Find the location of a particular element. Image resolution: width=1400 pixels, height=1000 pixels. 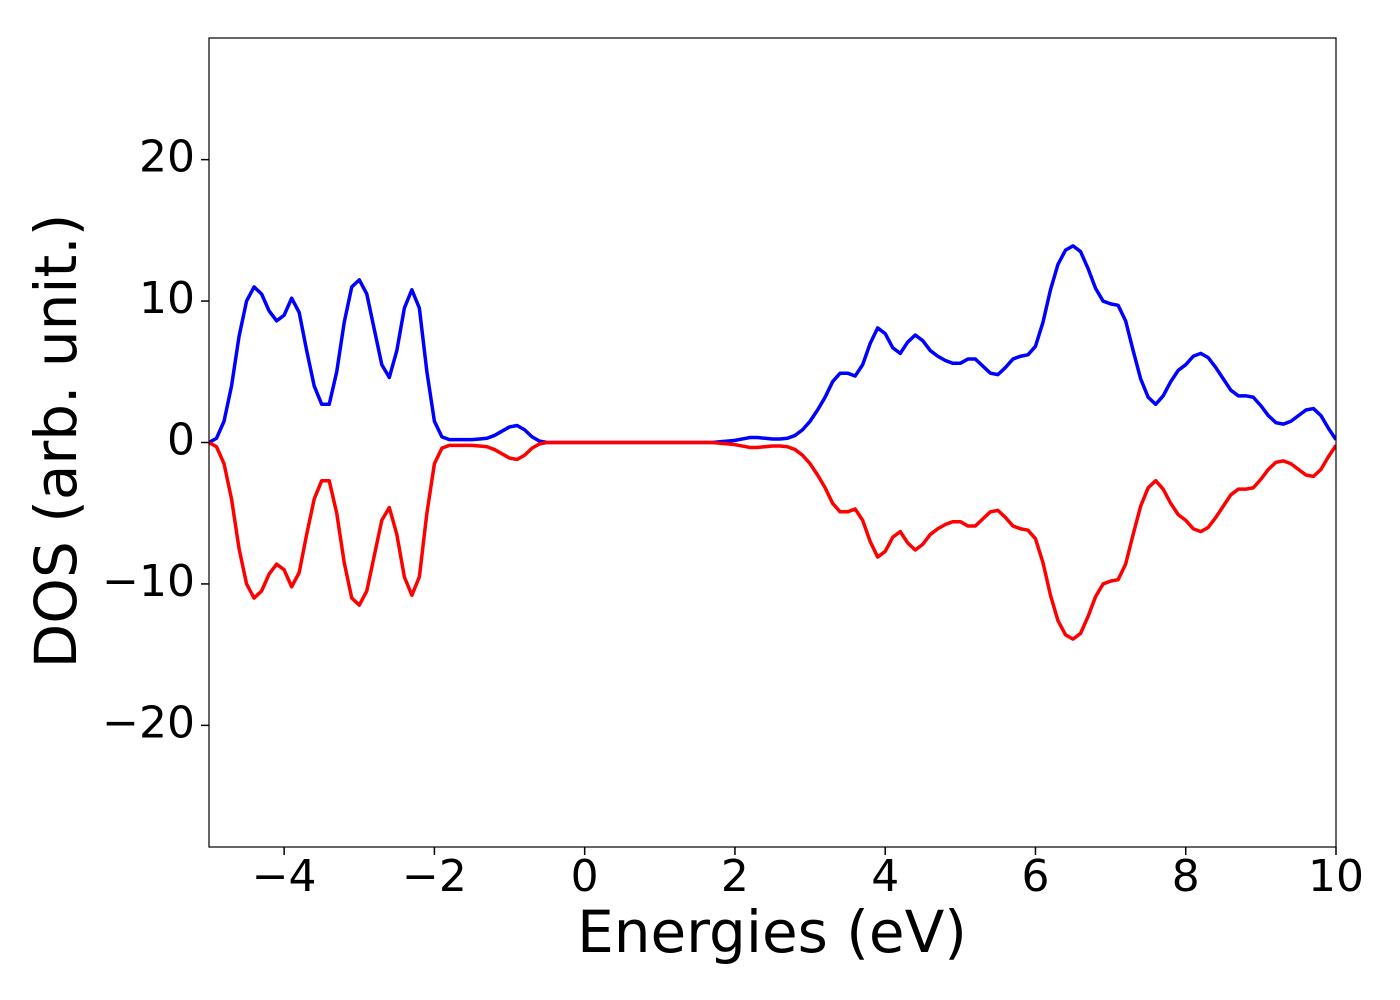

y-tick-label: 0 is located at coordinates (181, 440).